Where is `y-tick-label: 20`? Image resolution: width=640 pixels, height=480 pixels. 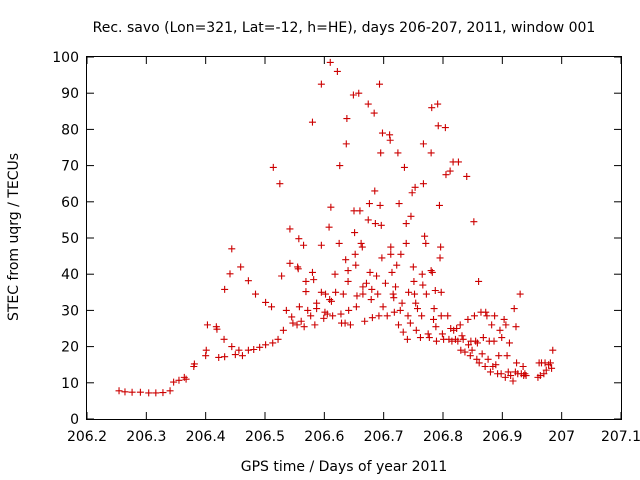
y-tick-label: 20 is located at coordinates (70, 348).